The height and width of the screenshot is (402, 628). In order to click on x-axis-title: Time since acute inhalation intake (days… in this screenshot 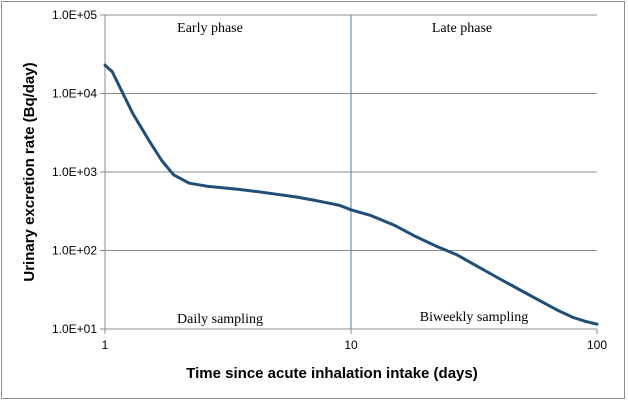, I will do `click(331, 373)`.